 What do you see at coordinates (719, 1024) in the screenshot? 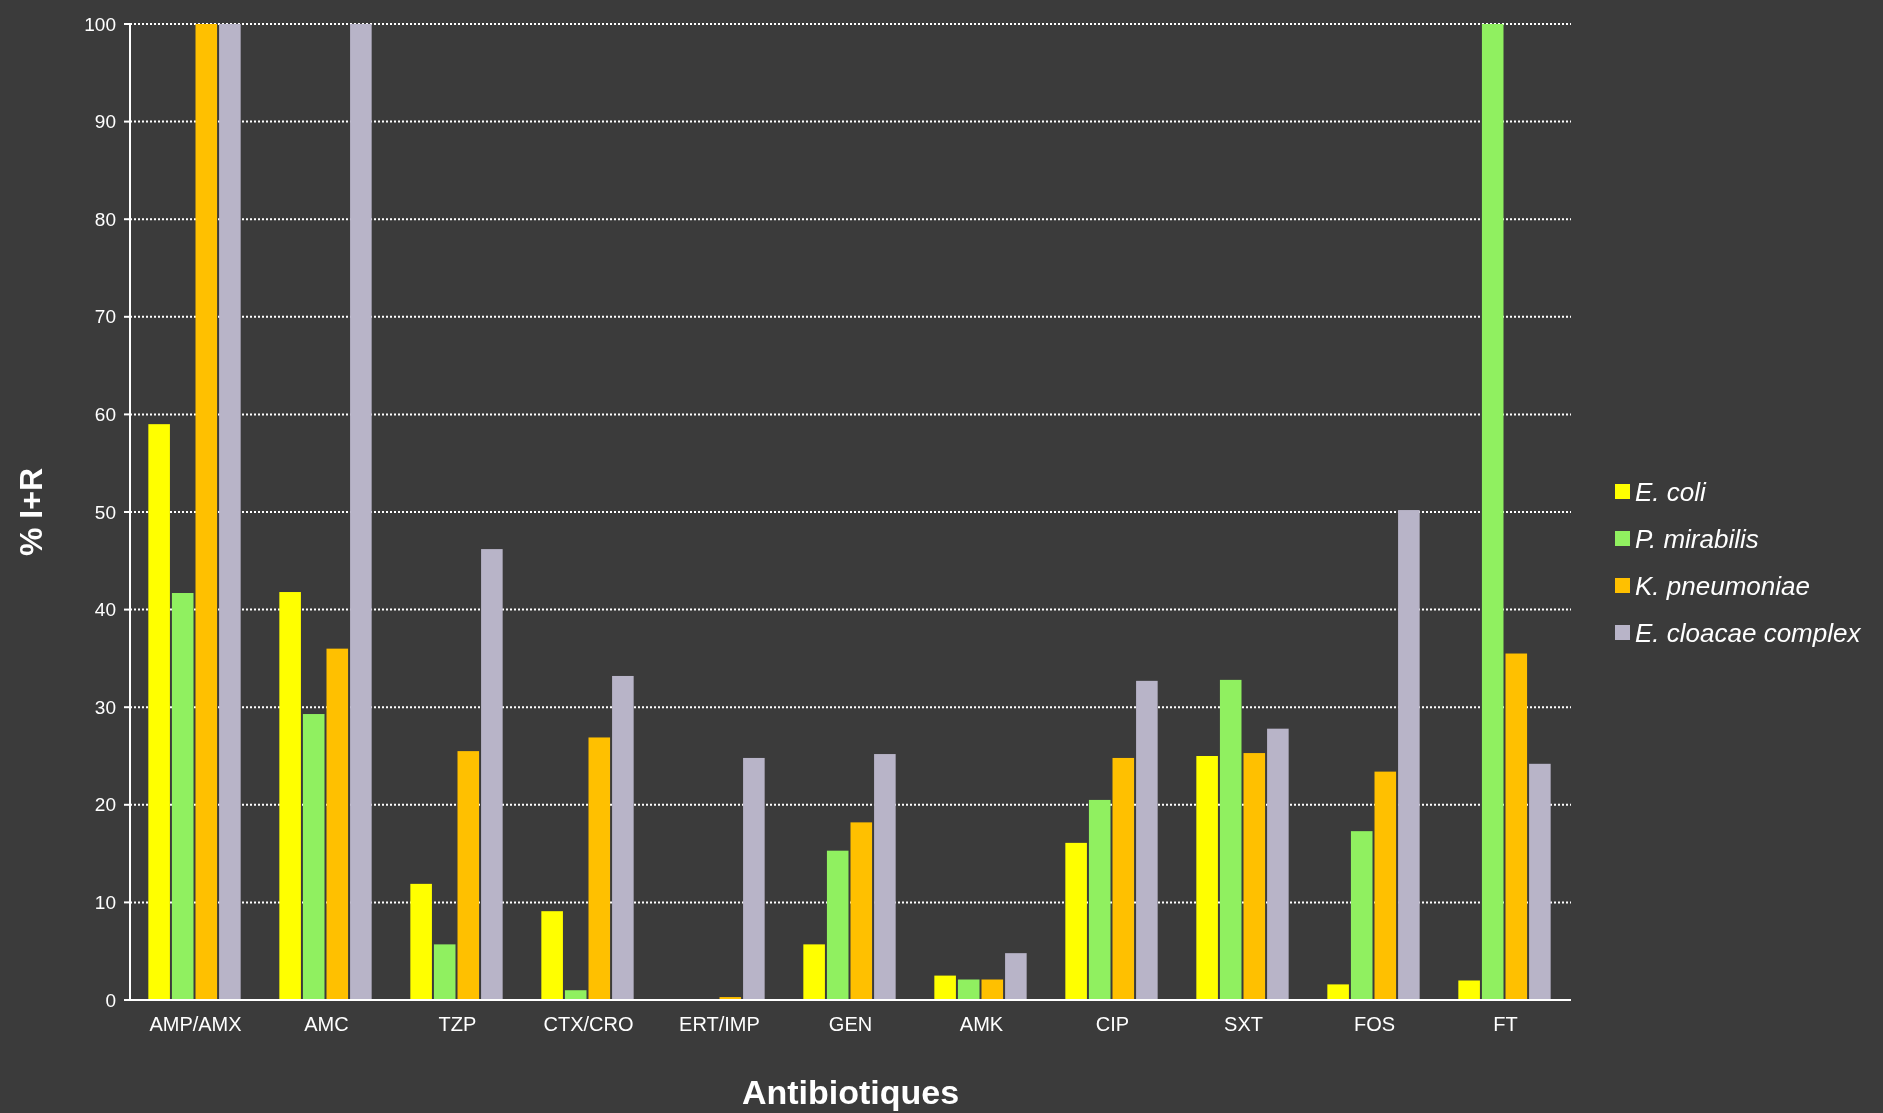
I see `x-tick-label: ERT/IMP` at bounding box center [719, 1024].